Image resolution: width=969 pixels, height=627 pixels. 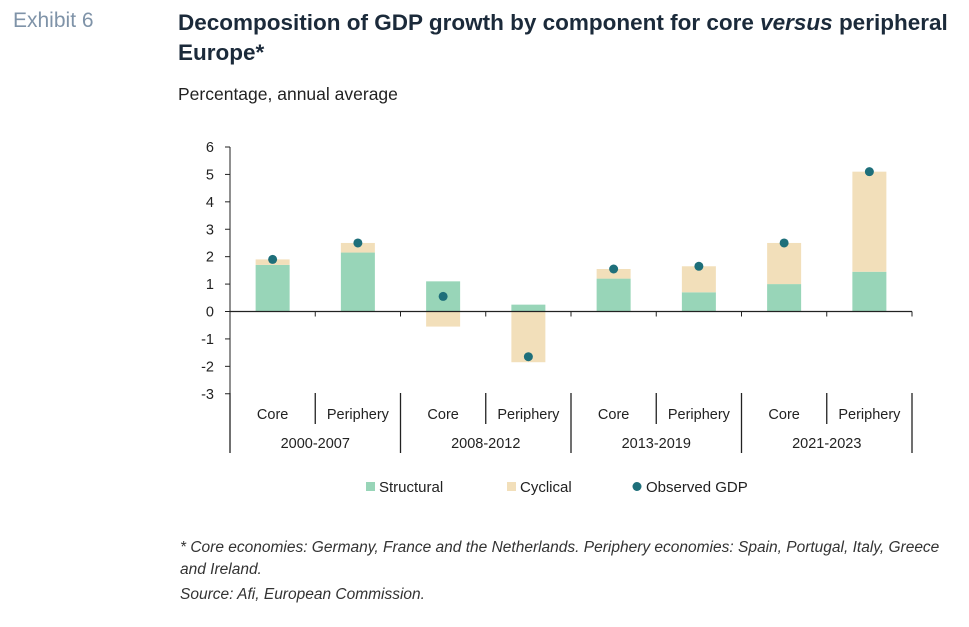 What do you see at coordinates (288, 94) in the screenshot?
I see `chart-subtitle: Percentage, annual average` at bounding box center [288, 94].